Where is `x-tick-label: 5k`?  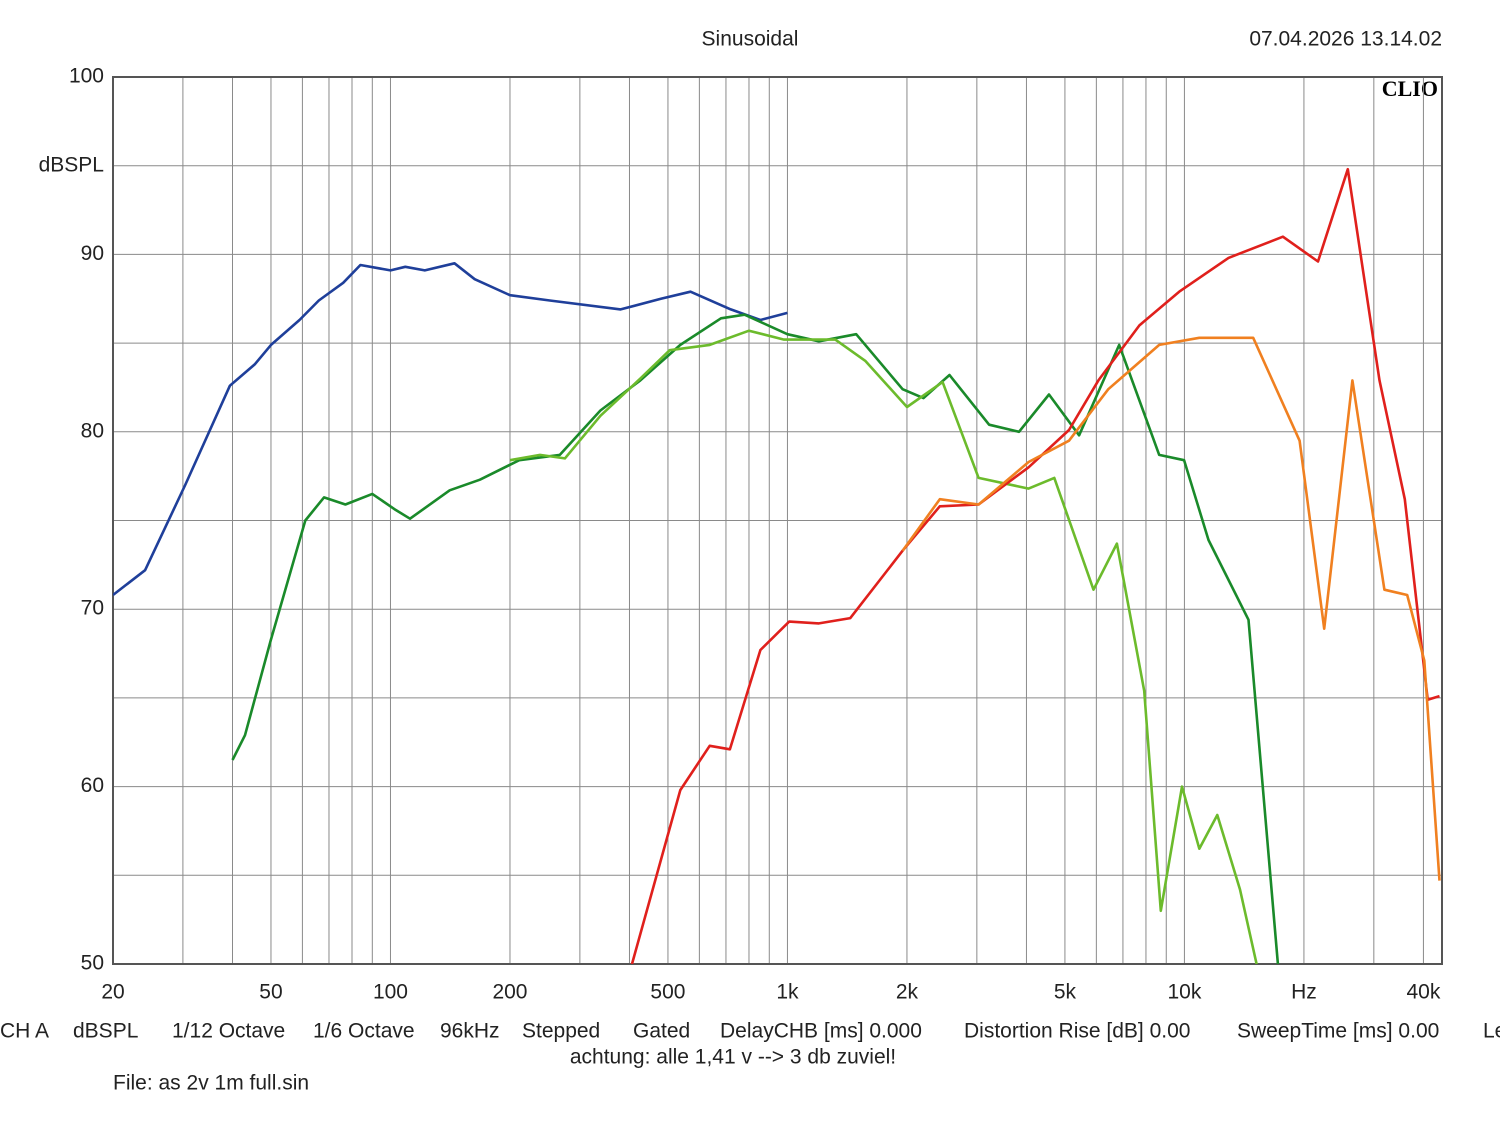
x-tick-label: 5k is located at coordinates (1065, 992).